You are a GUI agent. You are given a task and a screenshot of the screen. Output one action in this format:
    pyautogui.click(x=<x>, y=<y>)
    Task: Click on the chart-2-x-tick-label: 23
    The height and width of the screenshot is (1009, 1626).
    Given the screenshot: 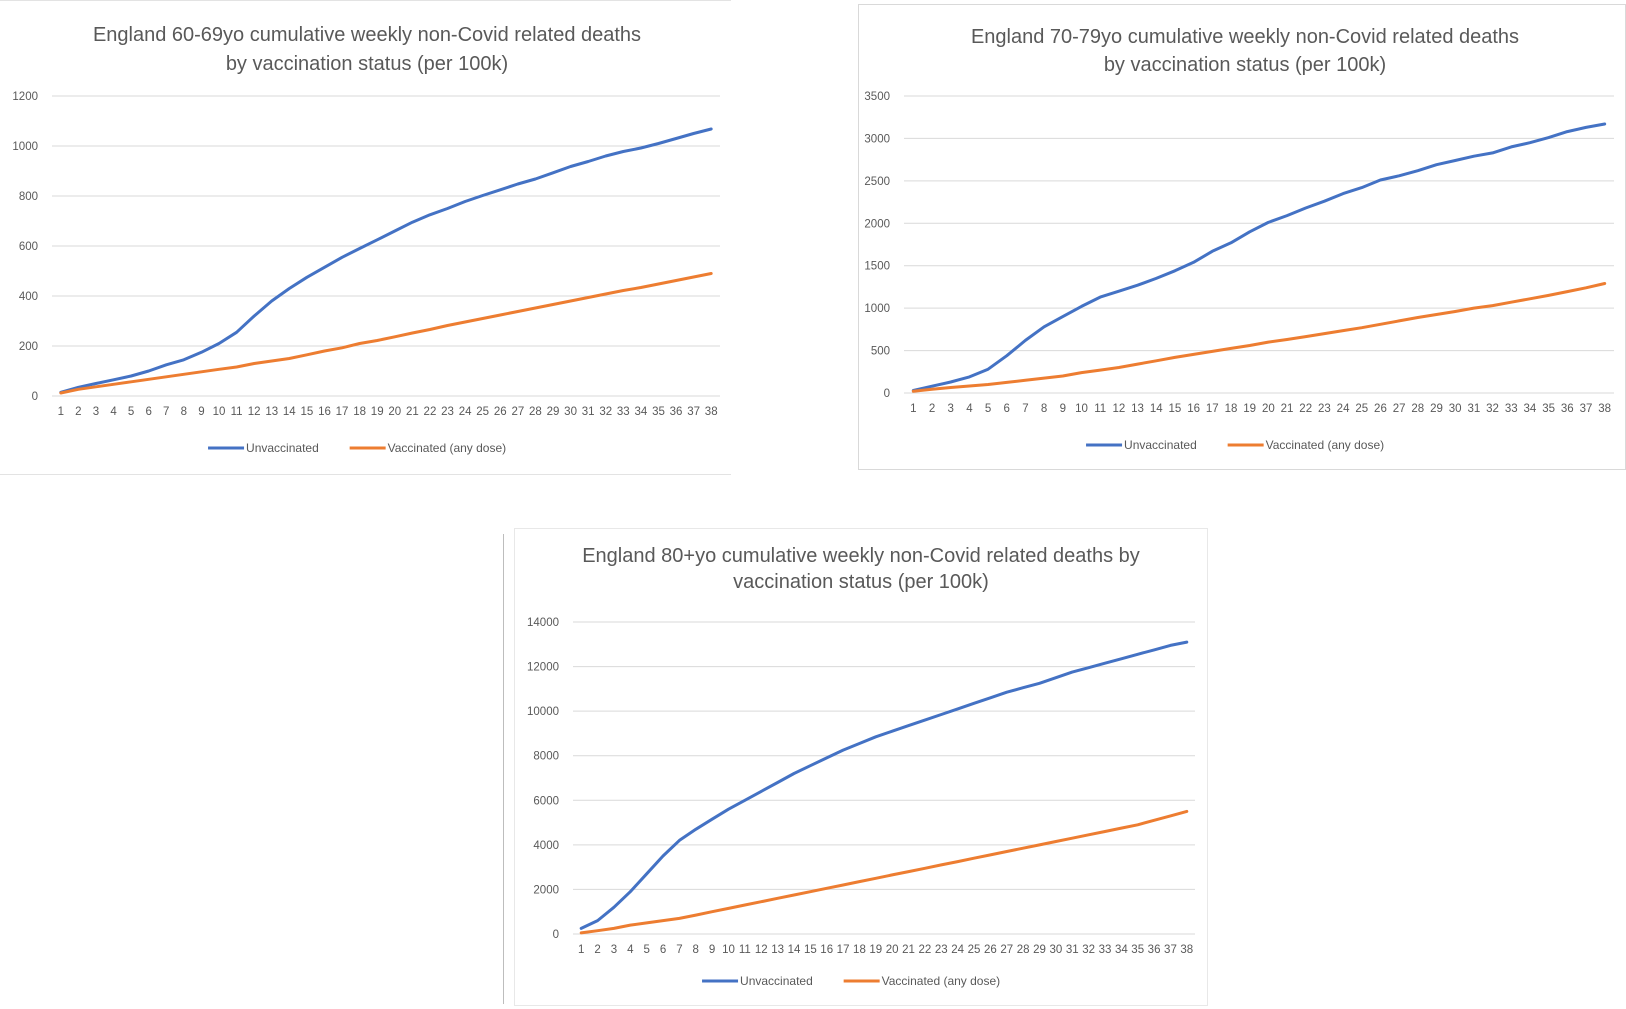 What is the action you would take?
    pyautogui.click(x=941, y=950)
    